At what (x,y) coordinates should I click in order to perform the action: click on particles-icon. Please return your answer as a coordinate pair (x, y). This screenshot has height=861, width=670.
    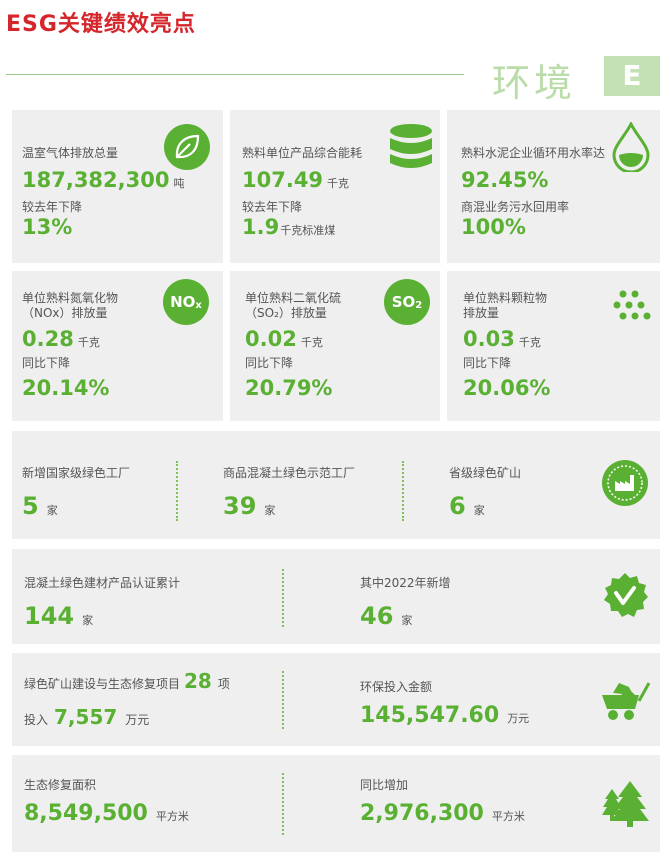
    Looking at the image, I should click on (632, 305).